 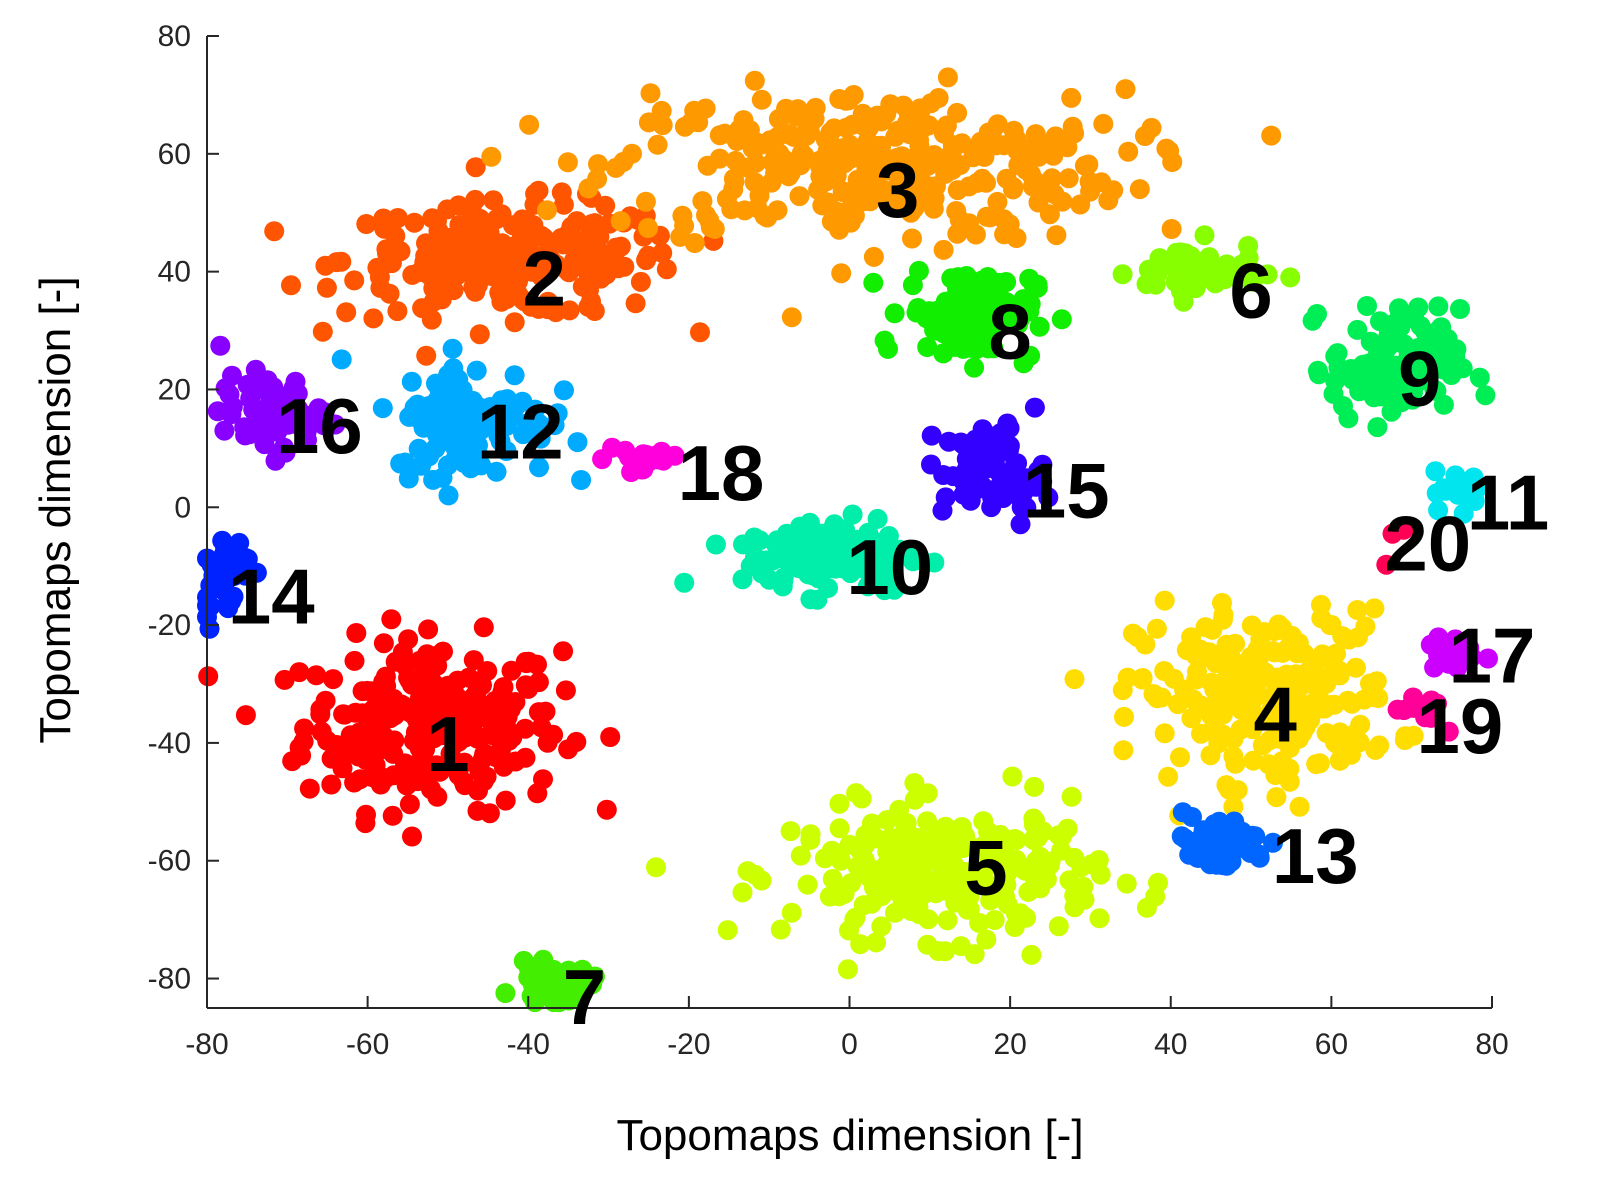 What do you see at coordinates (169, 861) in the screenshot?
I see `y-tick-label: -60` at bounding box center [169, 861].